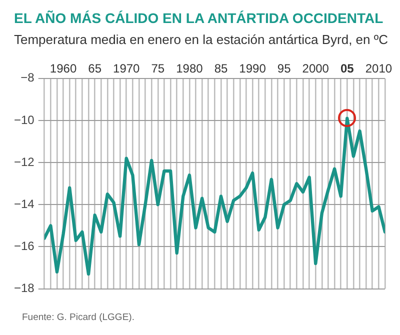  What do you see at coordinates (378, 69) in the screenshot?
I see `x-tick-label: 2010` at bounding box center [378, 69].